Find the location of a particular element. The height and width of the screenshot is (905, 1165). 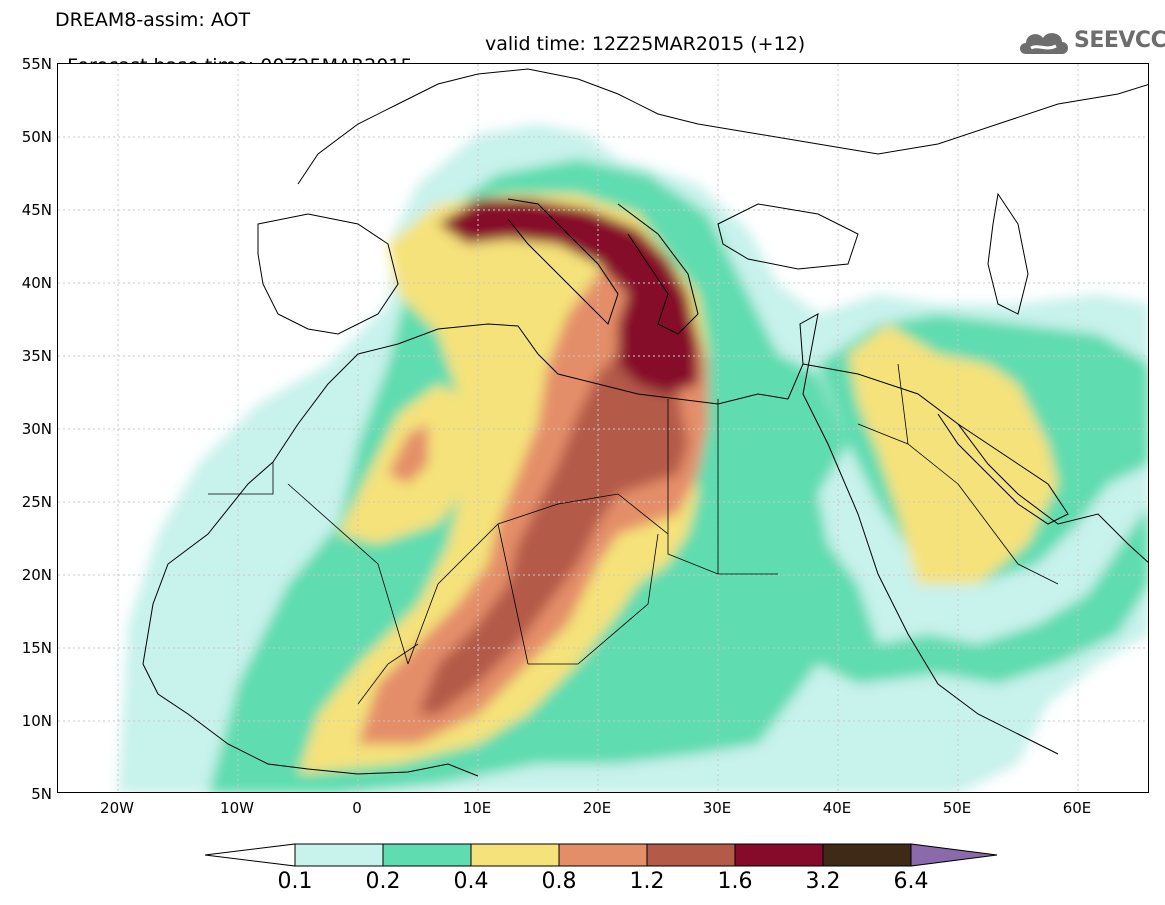

coastline-balkans-greece is located at coordinates (658, 269).